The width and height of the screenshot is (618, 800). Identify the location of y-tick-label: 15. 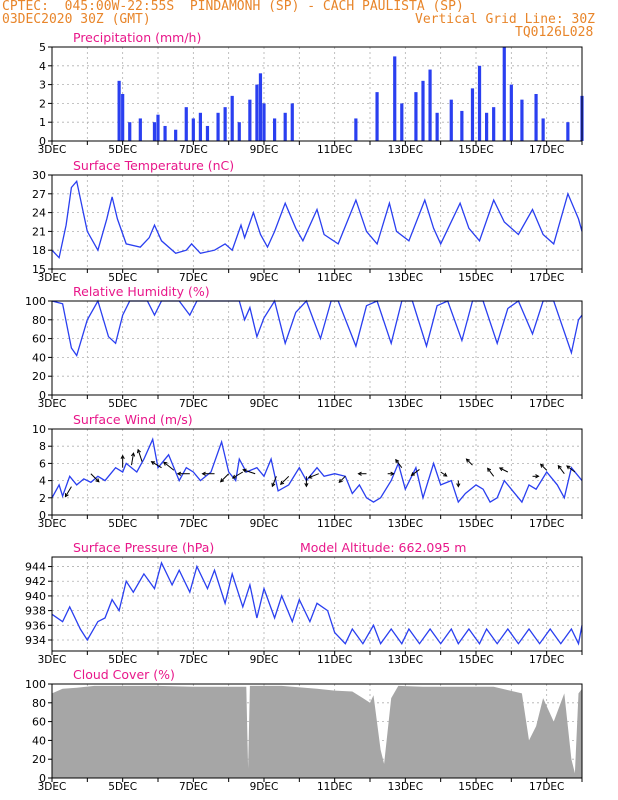
(39, 269).